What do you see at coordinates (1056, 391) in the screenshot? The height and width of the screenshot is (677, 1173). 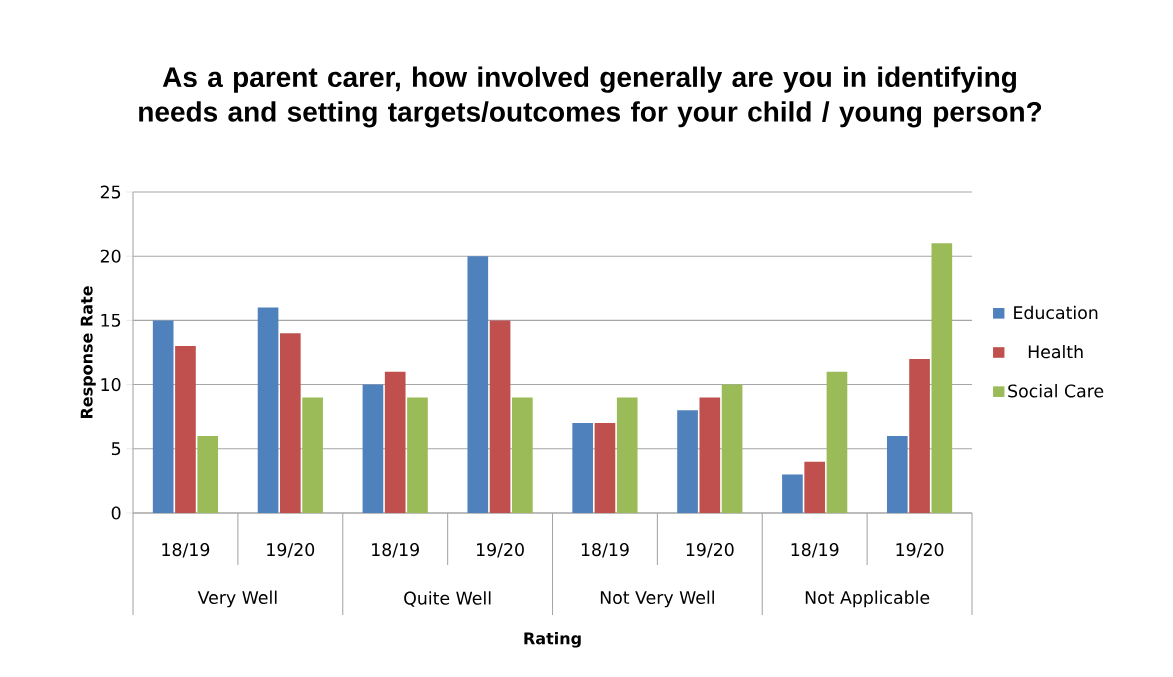 I see `legend-label: Social Care` at bounding box center [1056, 391].